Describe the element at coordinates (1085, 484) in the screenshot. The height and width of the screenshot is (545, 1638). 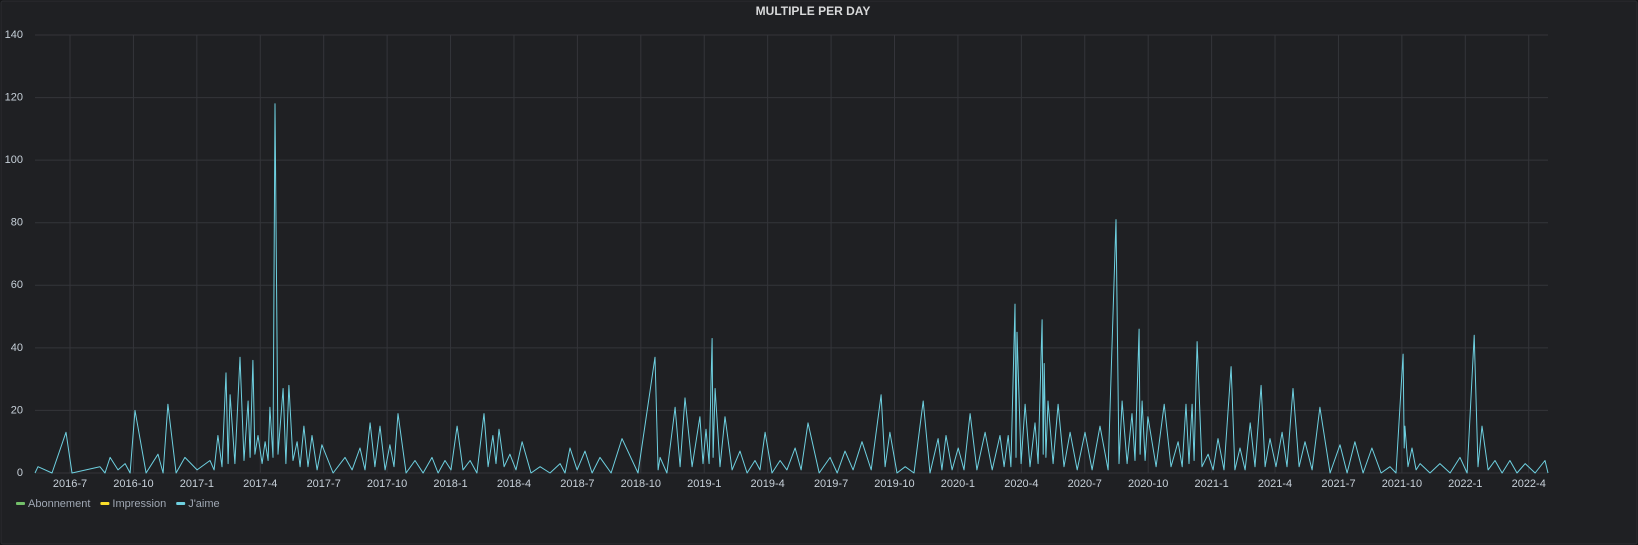
I see `x-tick-label: 2020-7` at that location.